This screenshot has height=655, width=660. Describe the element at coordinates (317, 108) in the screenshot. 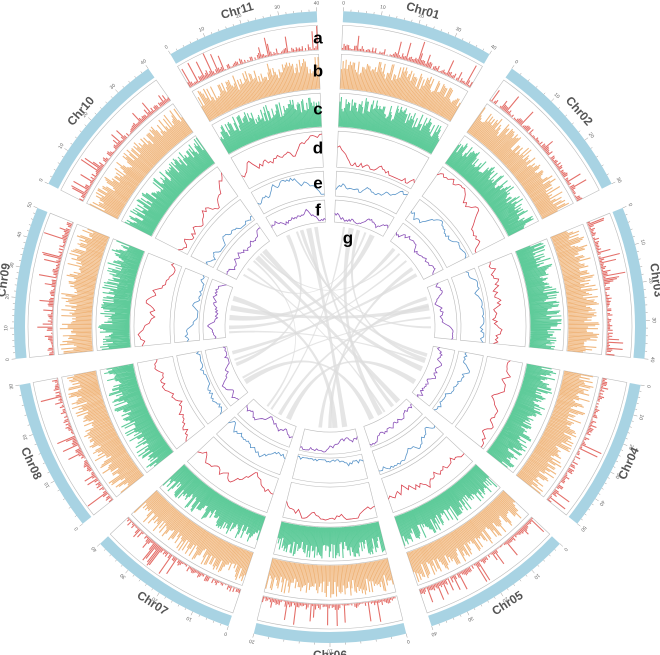

I see `track-letter-c: c` at that location.